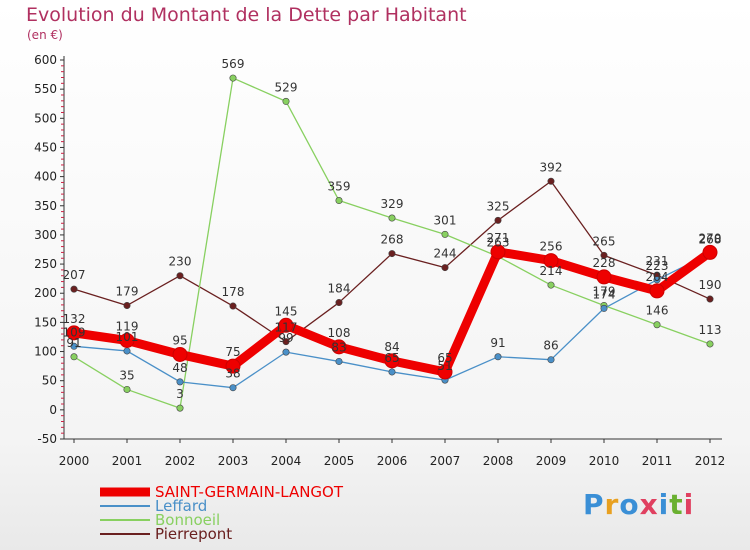 Image resolution: width=750 pixels, height=550 pixels. What do you see at coordinates (45, 352) in the screenshot?
I see `y-tick-label: 100` at bounding box center [45, 352].